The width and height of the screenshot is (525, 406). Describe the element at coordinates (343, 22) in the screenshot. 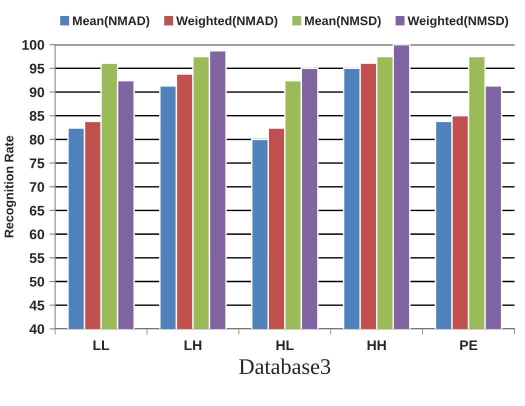

I see `legend-label: Mean(NMSD)` at that location.